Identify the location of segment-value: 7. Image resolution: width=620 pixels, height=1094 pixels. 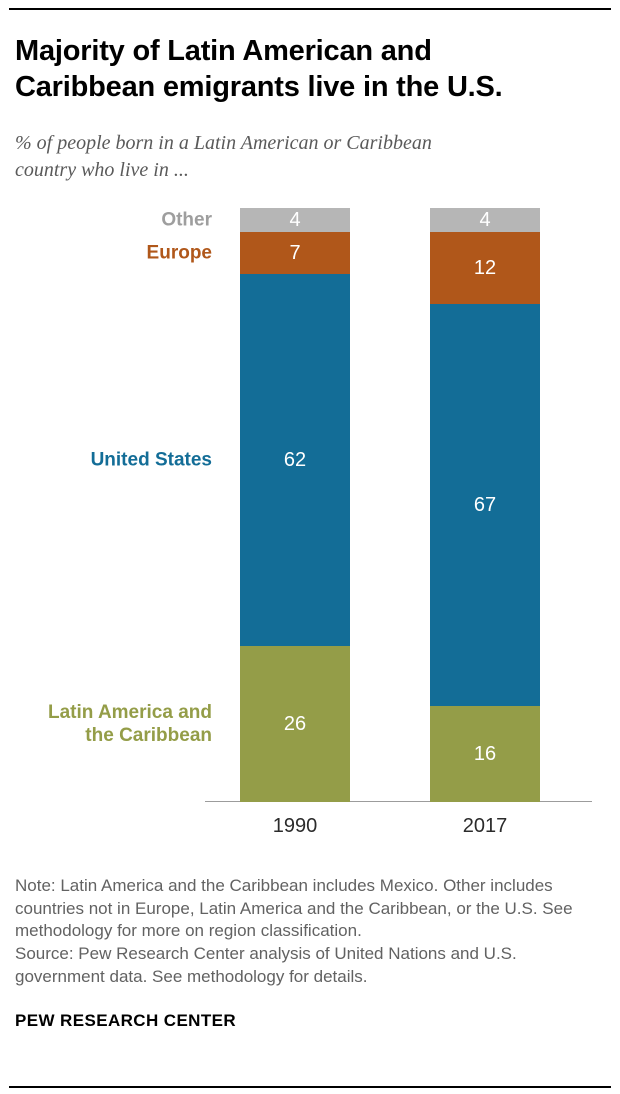
(295, 252).